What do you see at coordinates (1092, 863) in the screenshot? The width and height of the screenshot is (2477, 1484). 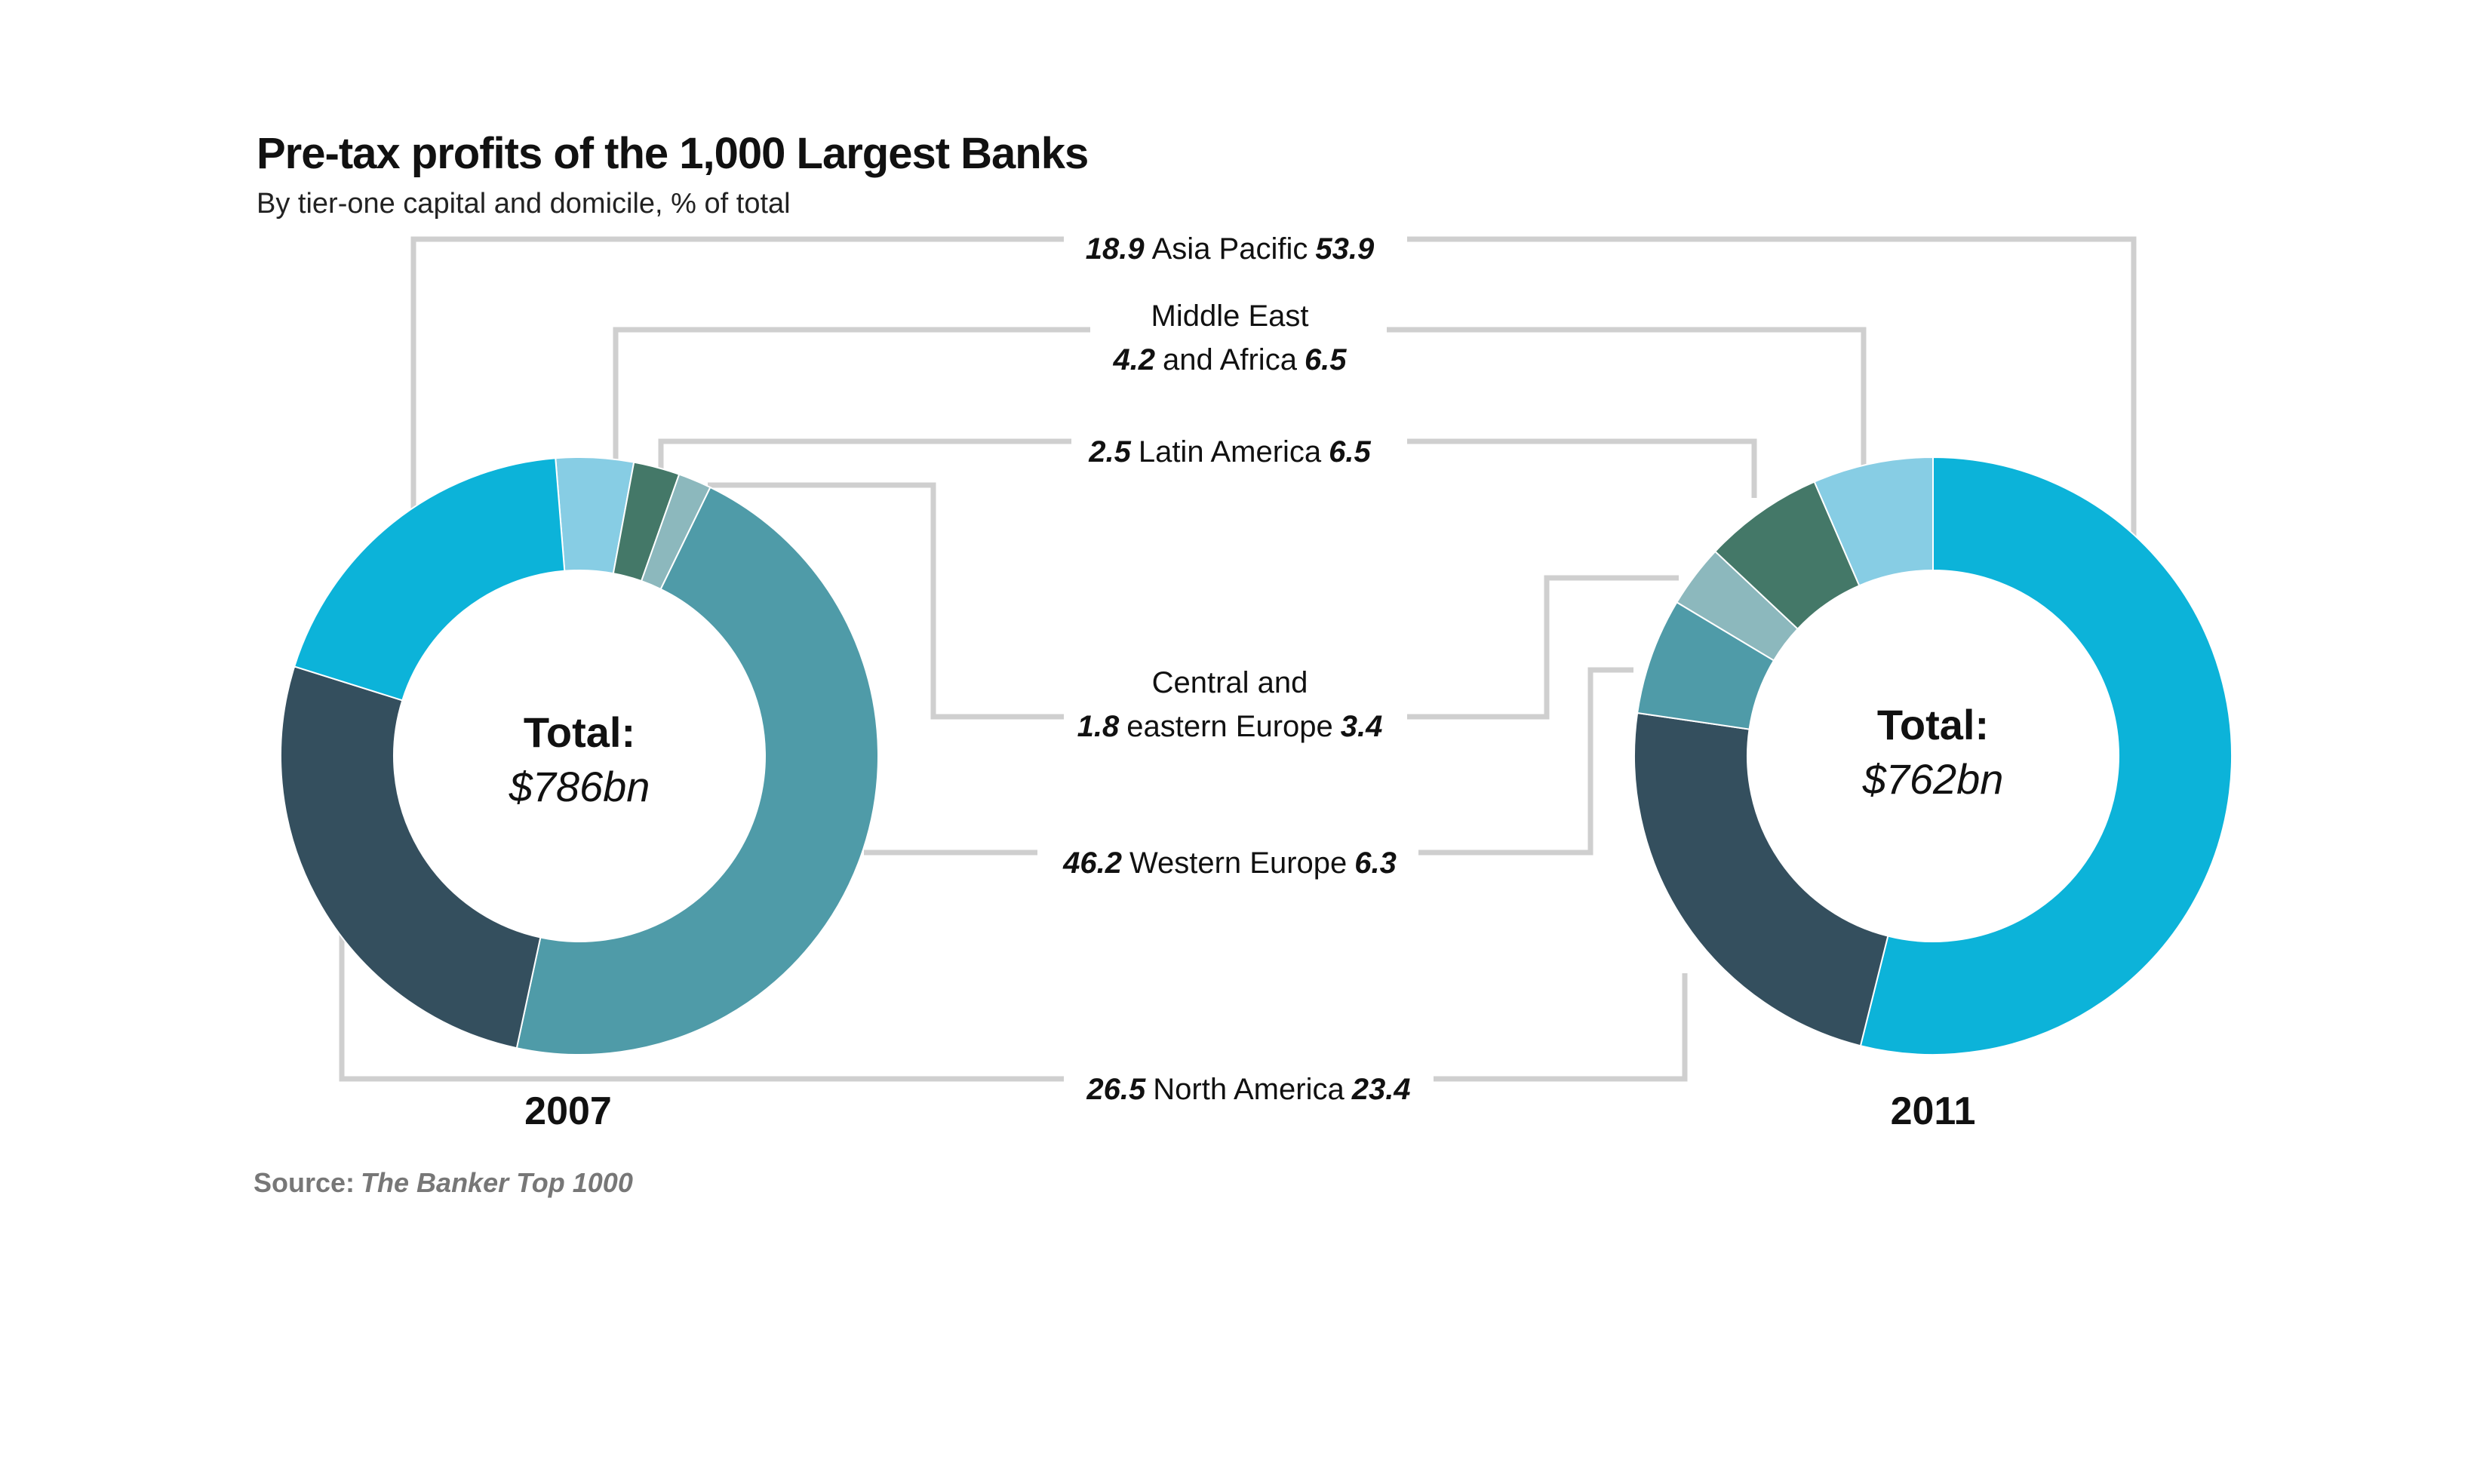 I see `value-2007-western-europe: 46.2` at bounding box center [1092, 863].